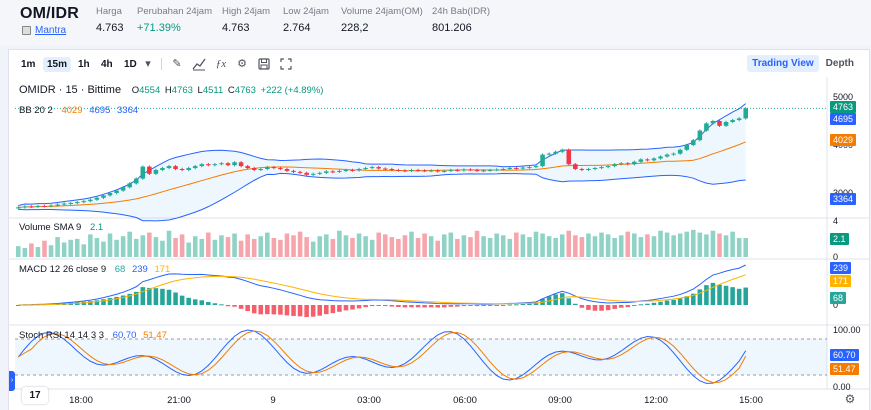 The height and width of the screenshot is (410, 871). I want to click on project-label: Mantra, so click(51, 30).